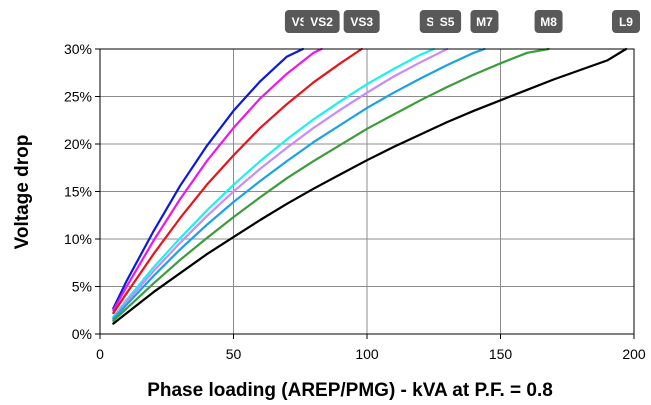 The height and width of the screenshot is (405, 651). What do you see at coordinates (78, 49) in the screenshot?
I see `y-tick-label: 30%` at bounding box center [78, 49].